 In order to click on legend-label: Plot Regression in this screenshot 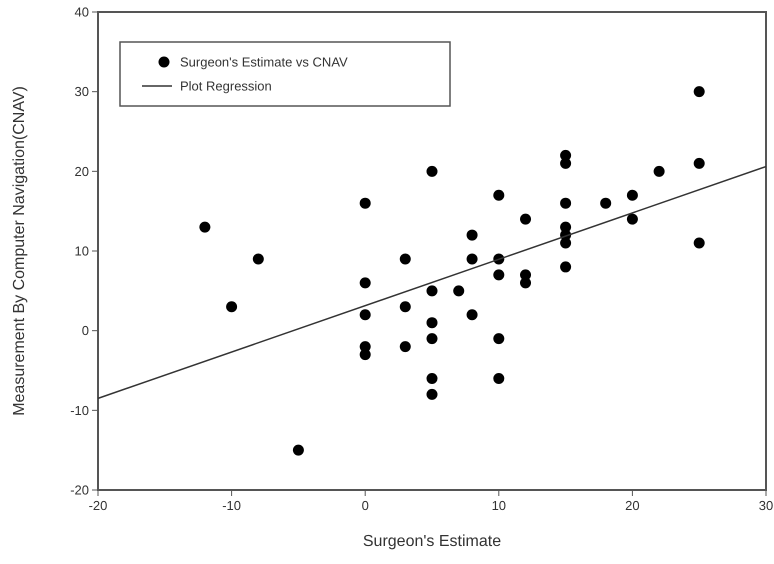, I will do `click(226, 86)`.